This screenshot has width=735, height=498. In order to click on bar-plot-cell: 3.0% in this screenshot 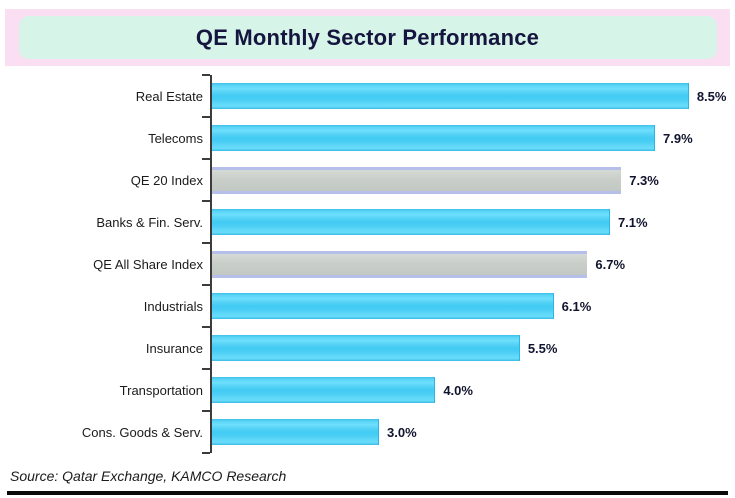, I will do `click(459, 431)`.